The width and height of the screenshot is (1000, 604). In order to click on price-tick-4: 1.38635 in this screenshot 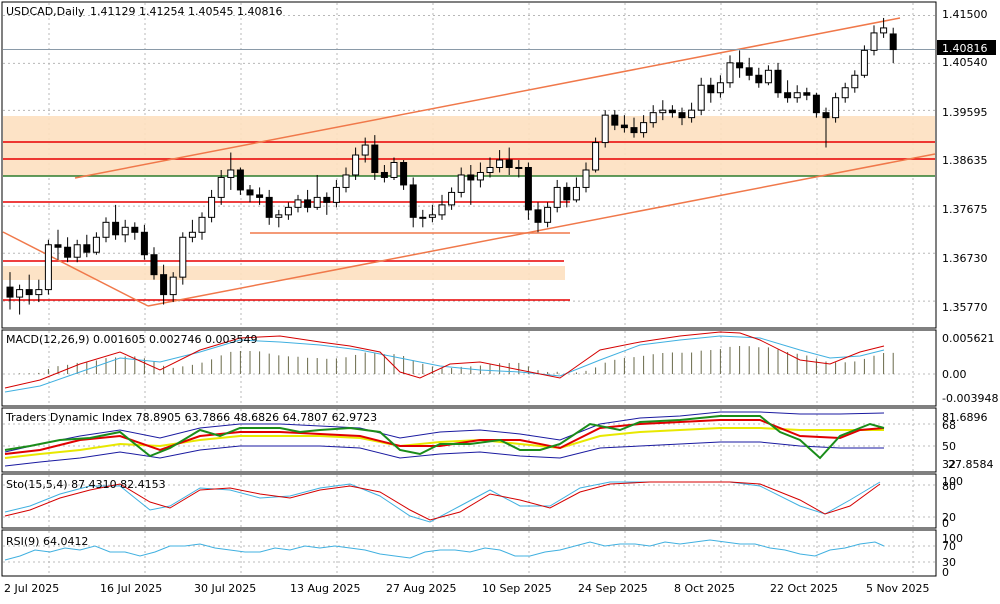, I will do `click(965, 160)`.